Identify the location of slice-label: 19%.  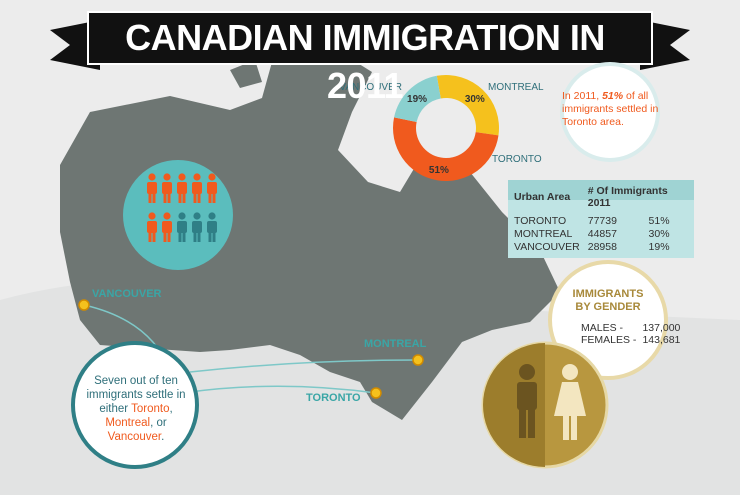
(417, 99).